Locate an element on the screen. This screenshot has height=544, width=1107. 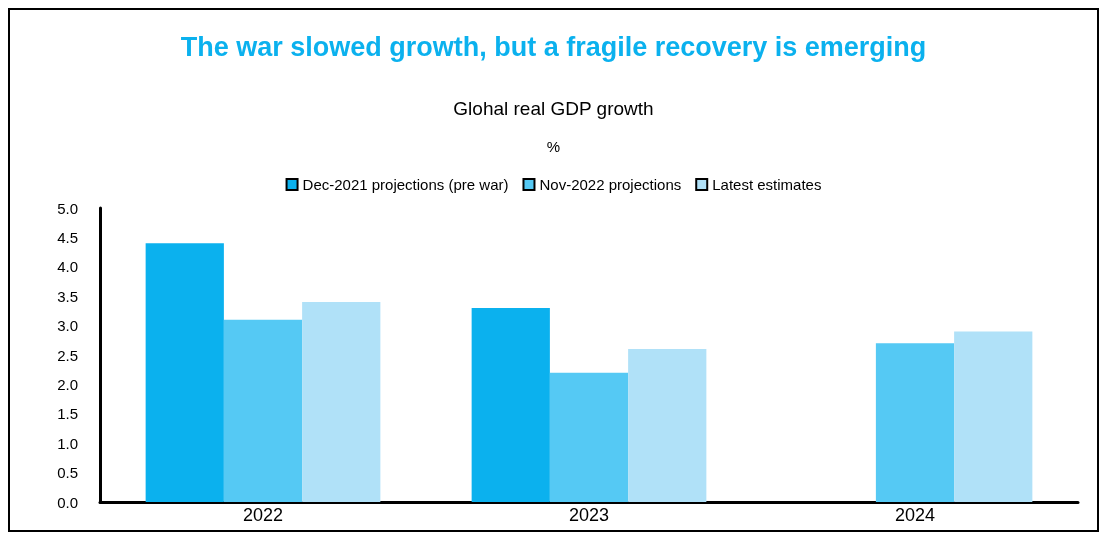
y-tick-label: 0.0 is located at coordinates (67, 502).